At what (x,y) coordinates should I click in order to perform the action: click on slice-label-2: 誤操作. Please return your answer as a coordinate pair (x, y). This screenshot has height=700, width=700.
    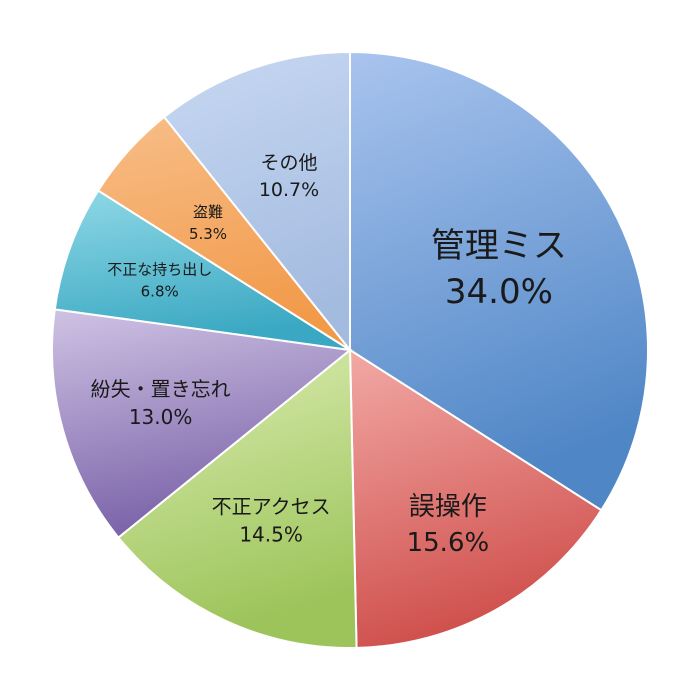
    Looking at the image, I should click on (448, 507).